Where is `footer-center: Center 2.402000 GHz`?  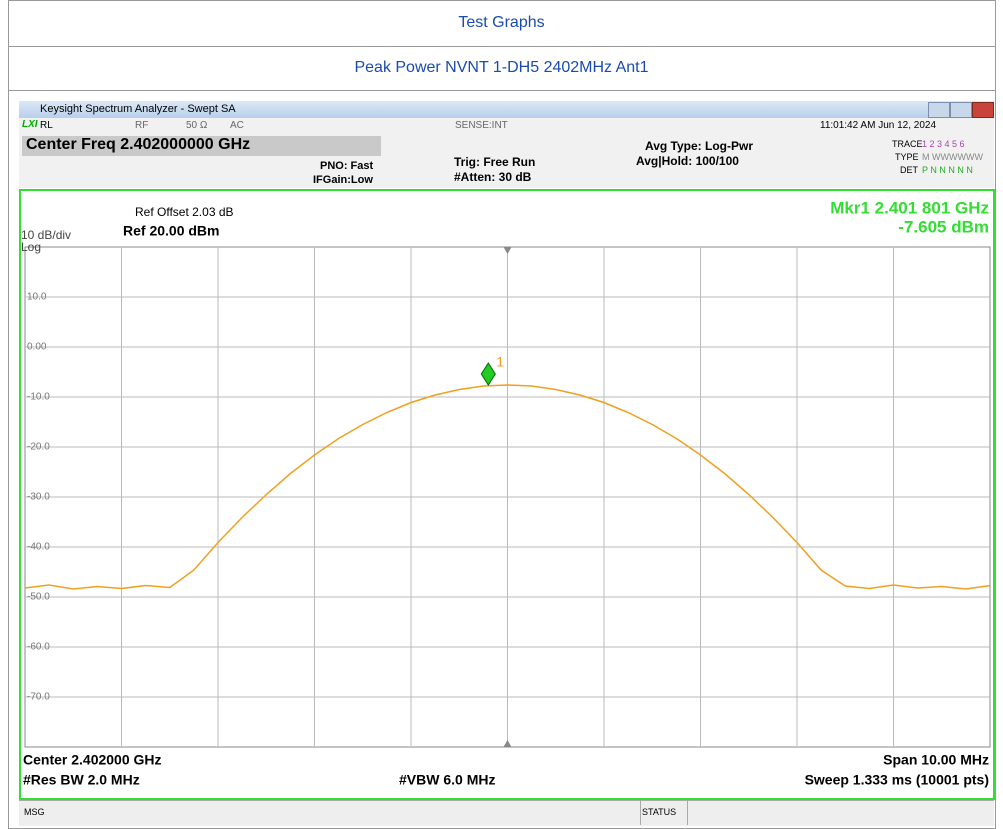 footer-center: Center 2.402000 GHz is located at coordinates (92, 760).